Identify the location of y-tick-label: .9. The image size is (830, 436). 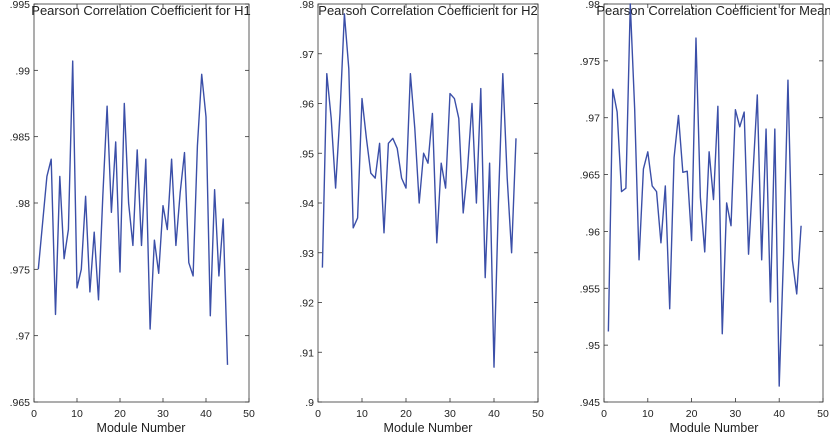
(309, 403).